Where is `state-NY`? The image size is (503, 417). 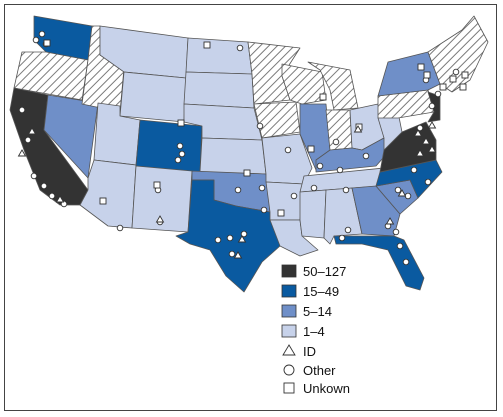 state-NY is located at coordinates (409, 74).